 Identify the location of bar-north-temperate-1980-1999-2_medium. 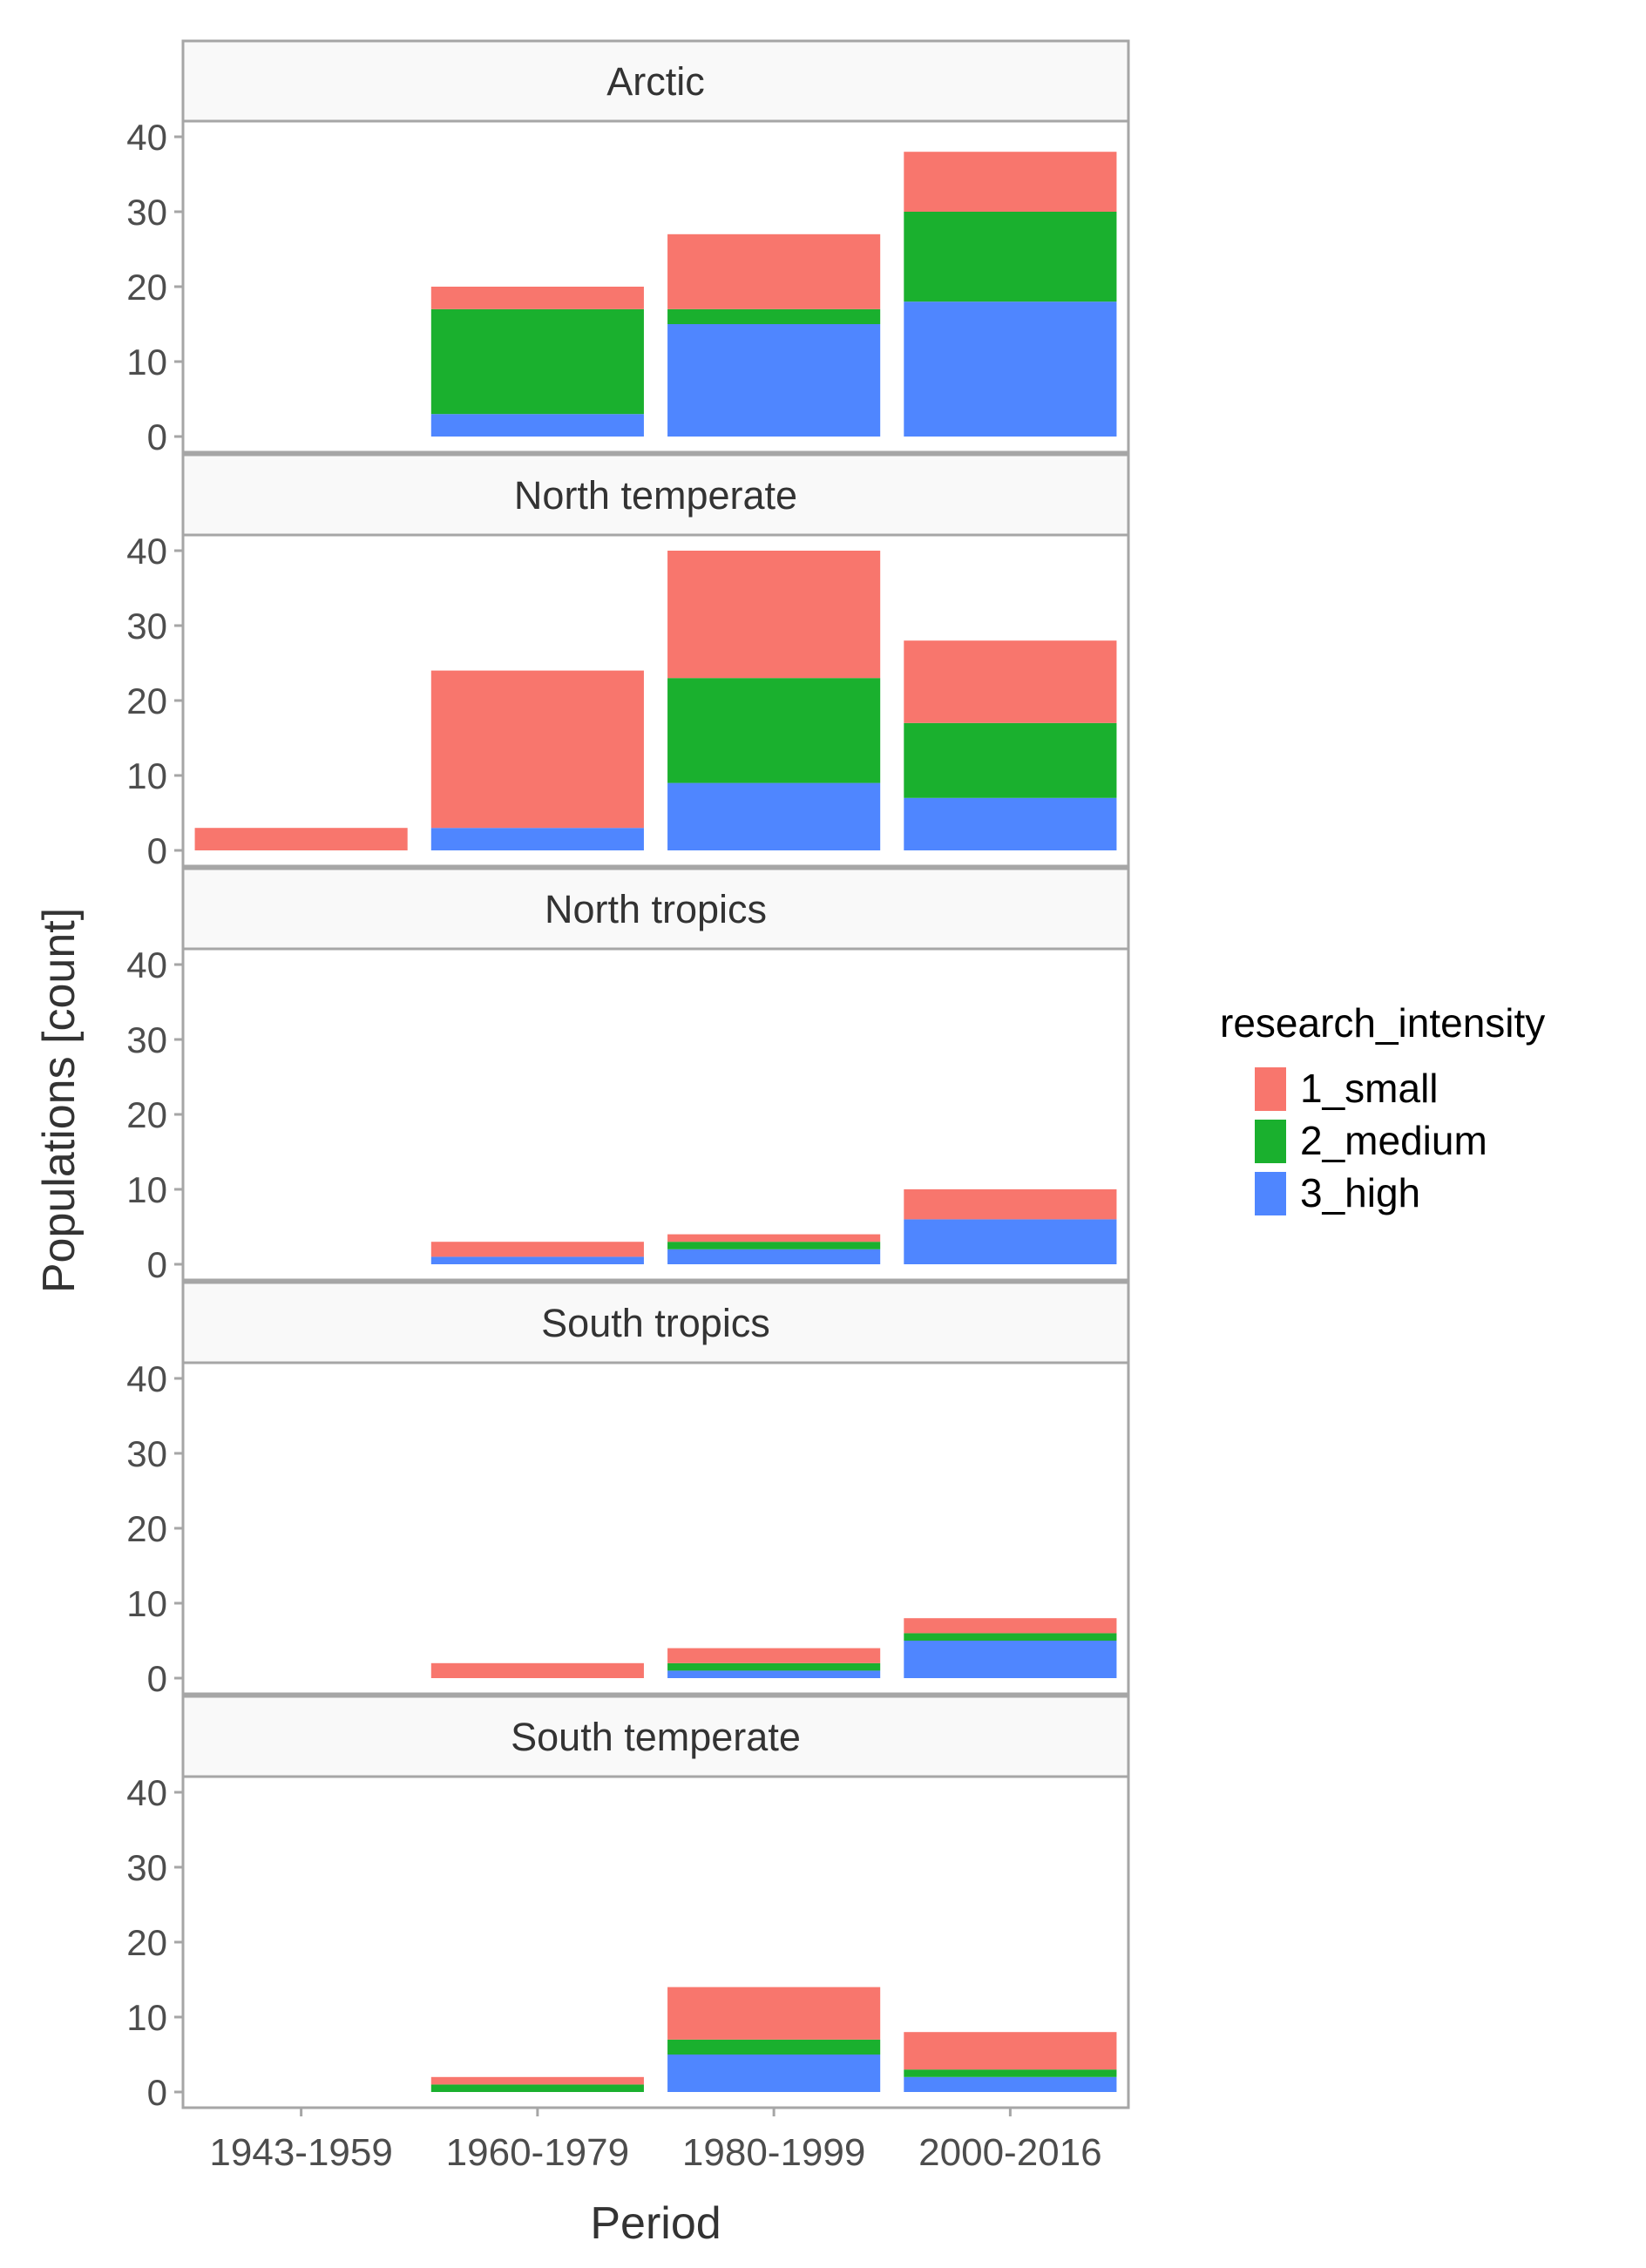
(774, 730).